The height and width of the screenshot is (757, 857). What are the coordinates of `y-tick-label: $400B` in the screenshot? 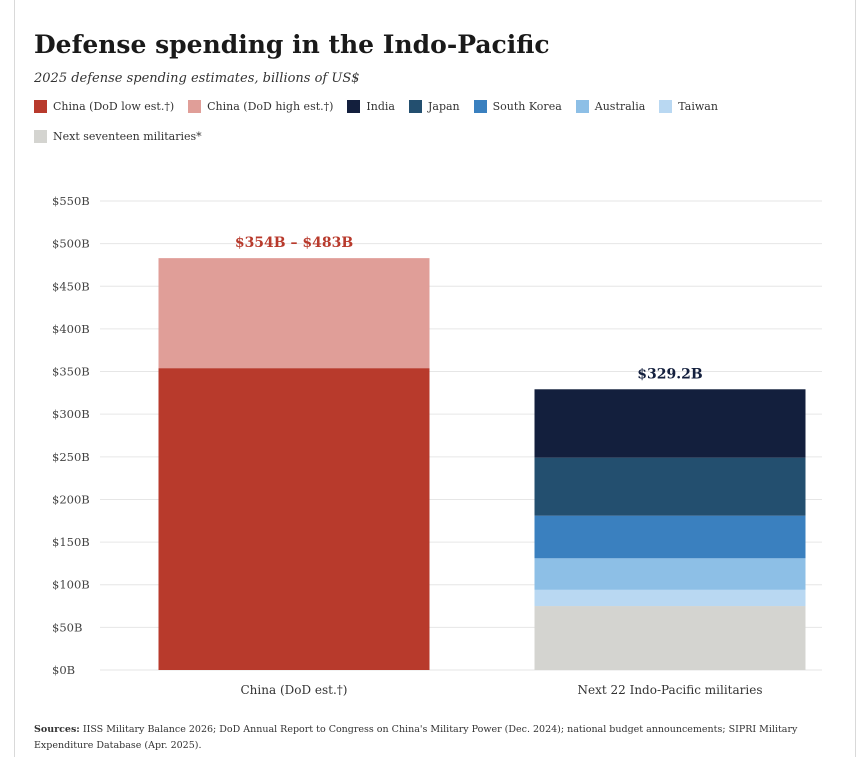 It's located at (71, 329).